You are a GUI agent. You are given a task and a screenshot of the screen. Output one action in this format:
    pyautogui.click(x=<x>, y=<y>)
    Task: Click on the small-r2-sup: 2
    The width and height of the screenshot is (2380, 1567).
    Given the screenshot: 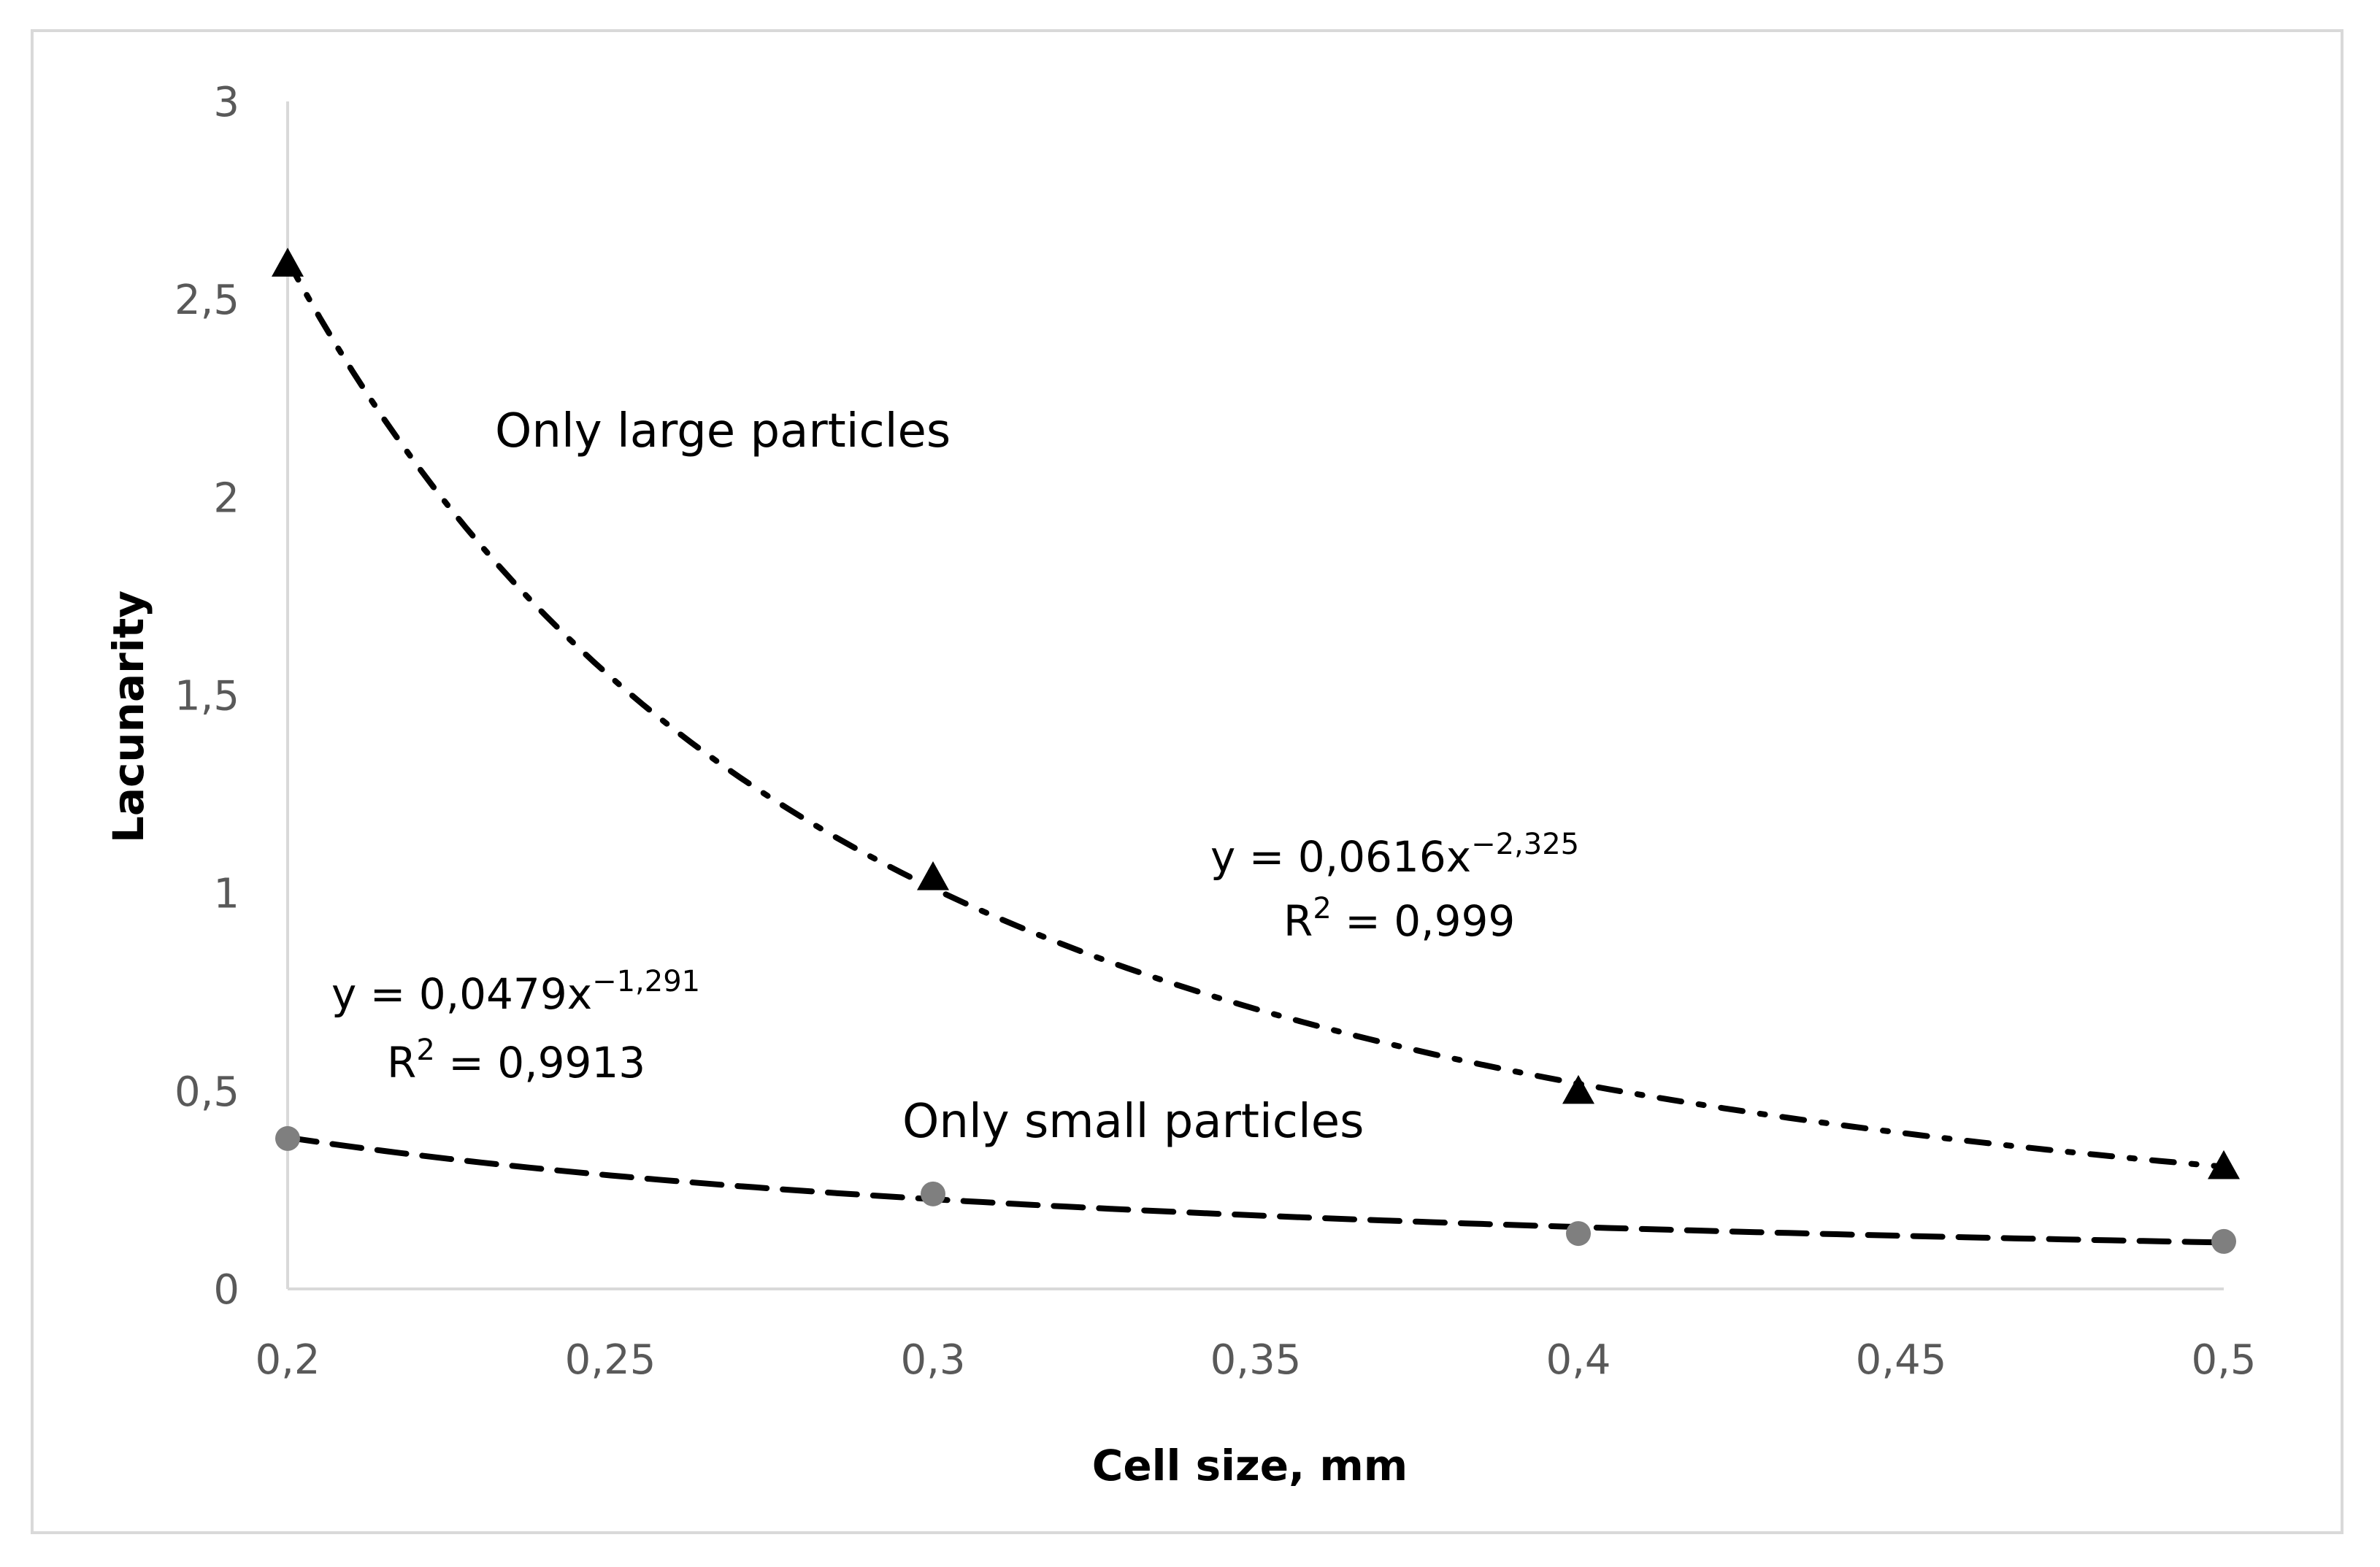 What is the action you would take?
    pyautogui.click(x=425, y=1050)
    